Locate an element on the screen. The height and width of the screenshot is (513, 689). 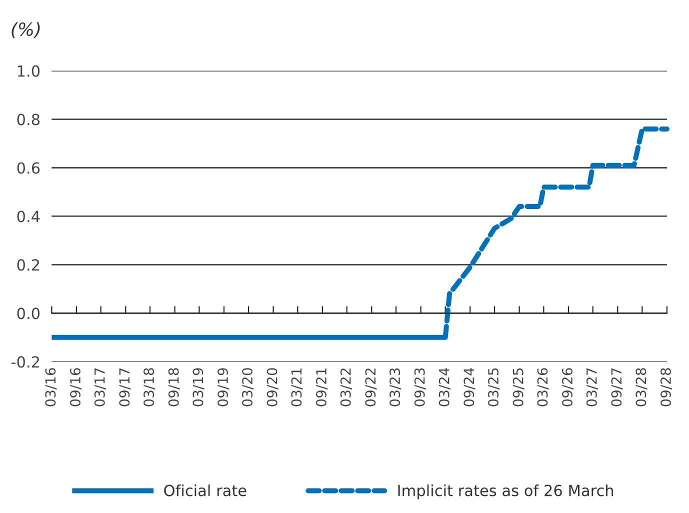
x-tick-label: 09/21 is located at coordinates (322, 387).